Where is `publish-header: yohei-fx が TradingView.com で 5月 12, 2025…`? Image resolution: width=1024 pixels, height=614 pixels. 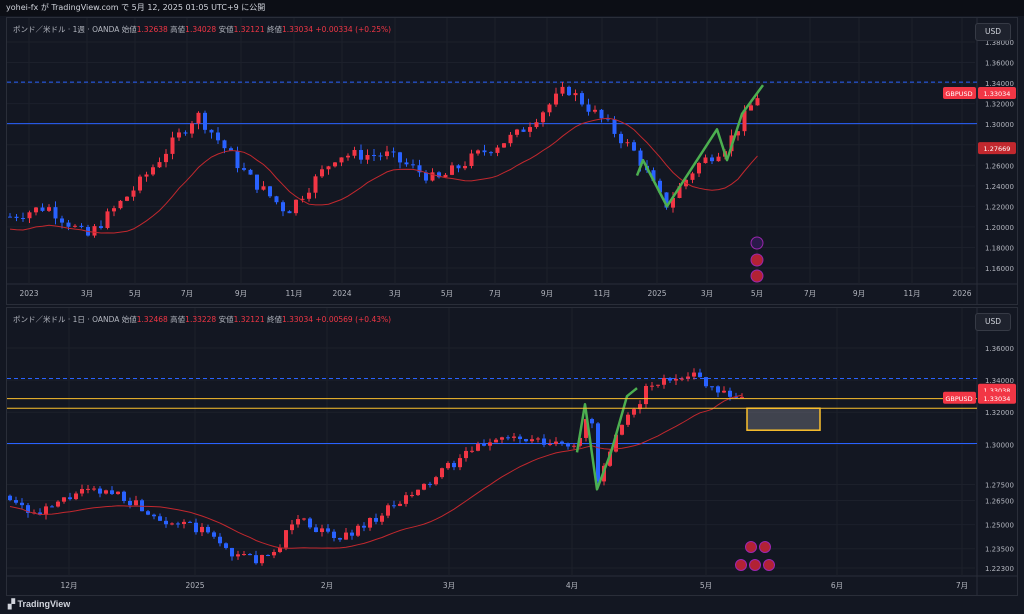
publish-header: yohei-fx が TradingView.com で 5月 12, 2025… is located at coordinates (512, 8).